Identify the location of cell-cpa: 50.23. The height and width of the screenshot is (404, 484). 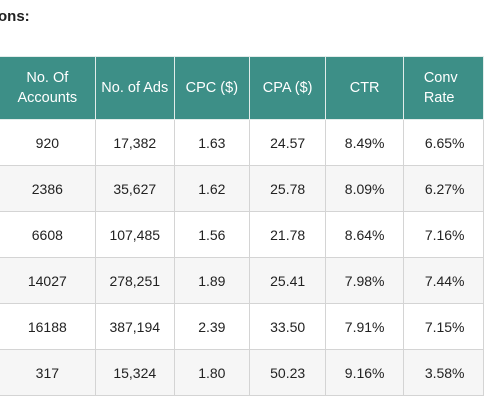
(287, 372).